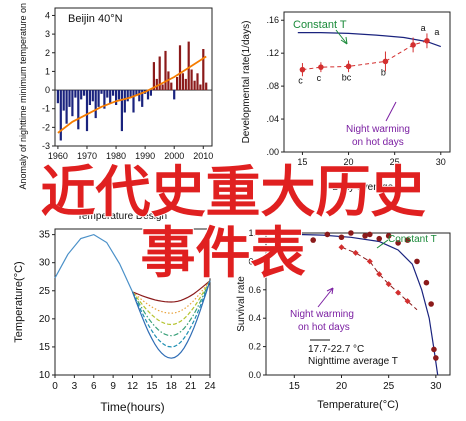 The height and width of the screenshot is (421, 466). I want to click on panel-c-xtick-label: 21, so click(191, 386).